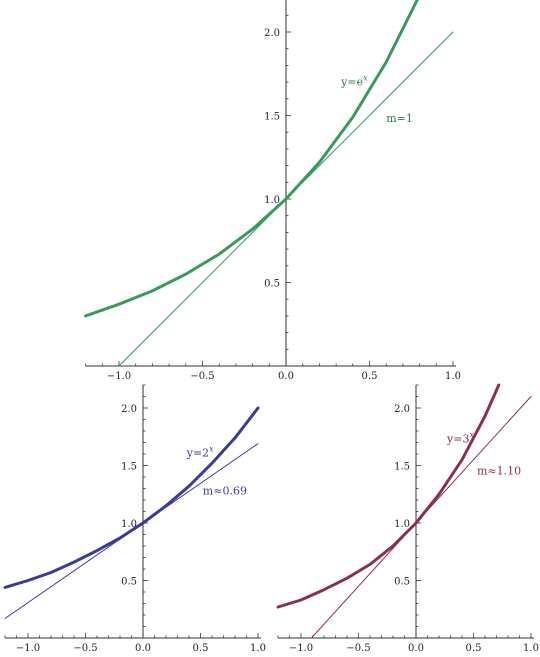 This screenshot has width=540, height=657. I want to click on annotation-label: y=ex, so click(354, 80).